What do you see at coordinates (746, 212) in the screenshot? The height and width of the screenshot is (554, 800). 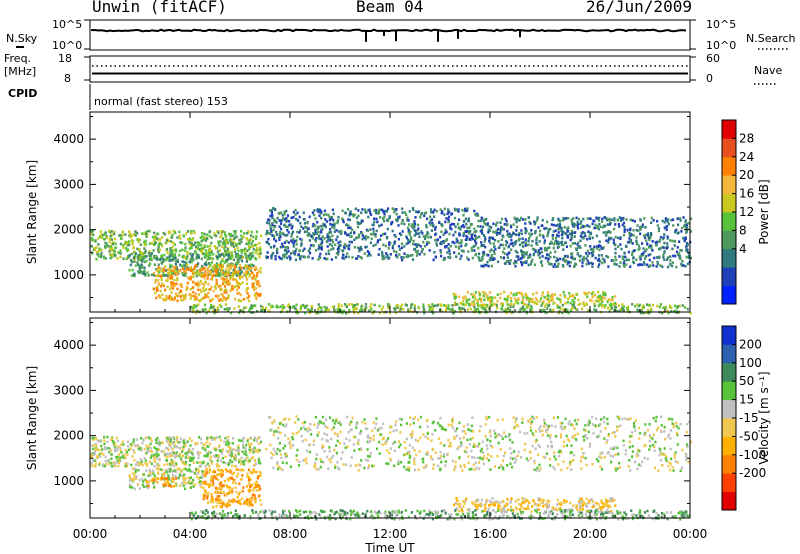 I see `colorbar-tick-label: 12` at bounding box center [746, 212].